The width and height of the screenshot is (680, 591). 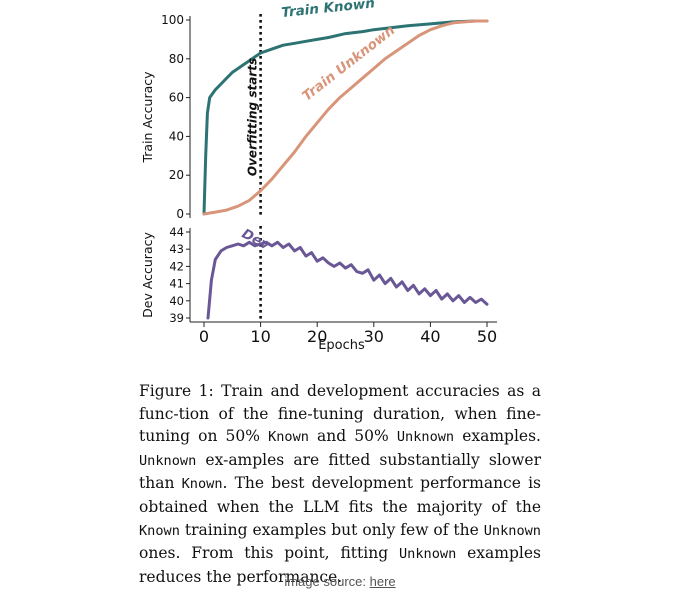 I want to click on y-axis-label: Dev Accuracy, so click(x=147, y=275).